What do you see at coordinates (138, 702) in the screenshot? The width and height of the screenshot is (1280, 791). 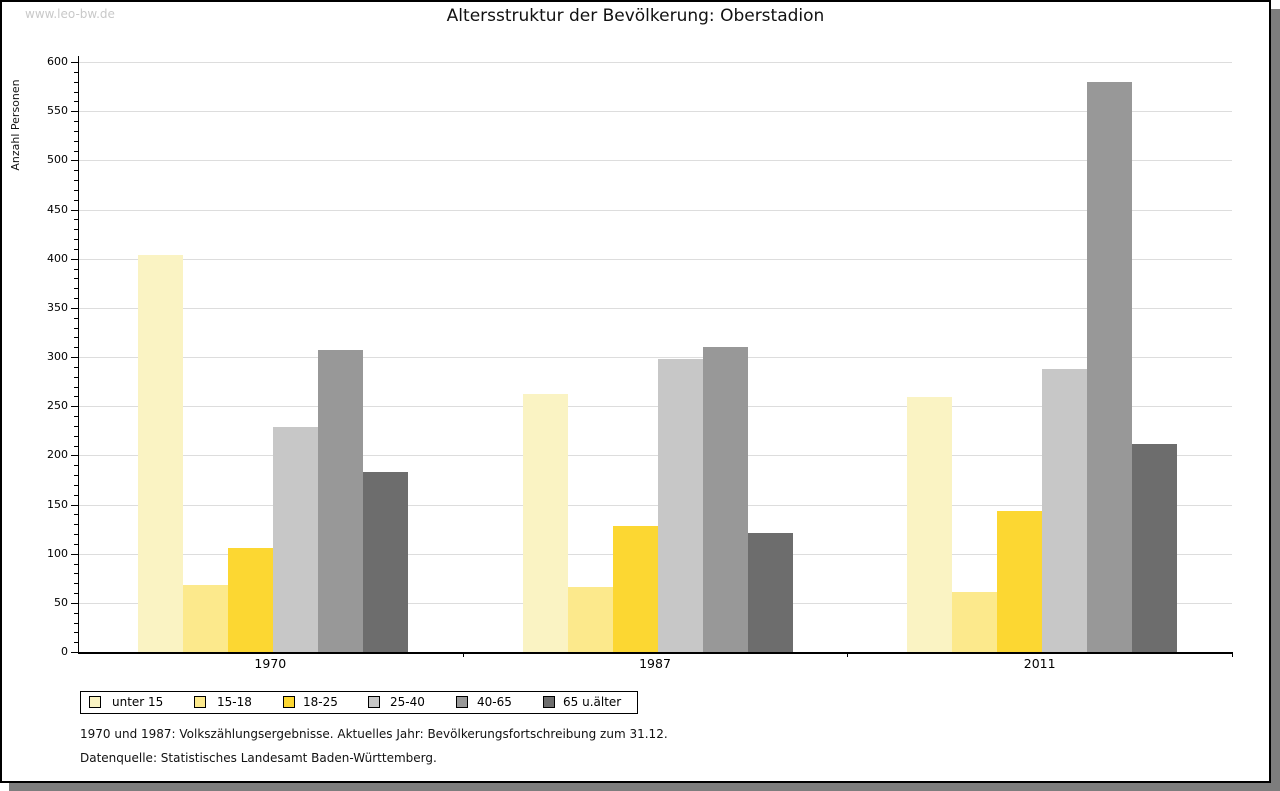 I see `legend-label: unter 15` at bounding box center [138, 702].